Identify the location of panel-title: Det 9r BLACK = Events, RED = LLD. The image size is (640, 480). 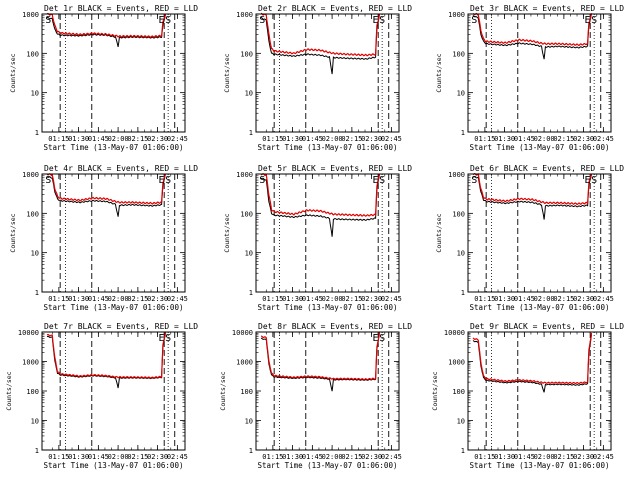
(547, 326).